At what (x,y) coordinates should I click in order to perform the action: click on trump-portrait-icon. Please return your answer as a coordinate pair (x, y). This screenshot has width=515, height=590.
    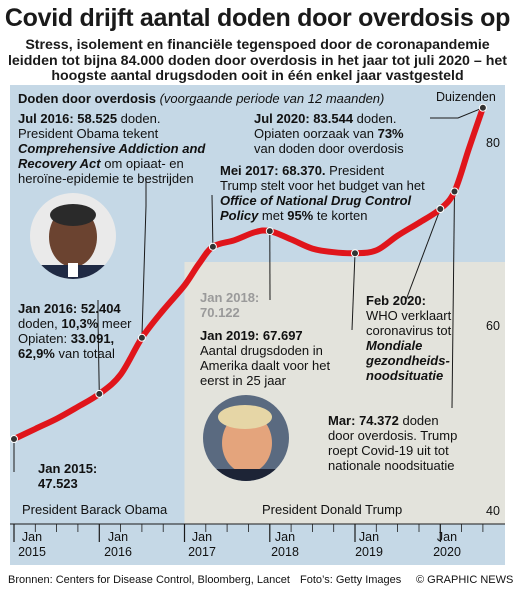
    Looking at the image, I should click on (246, 438).